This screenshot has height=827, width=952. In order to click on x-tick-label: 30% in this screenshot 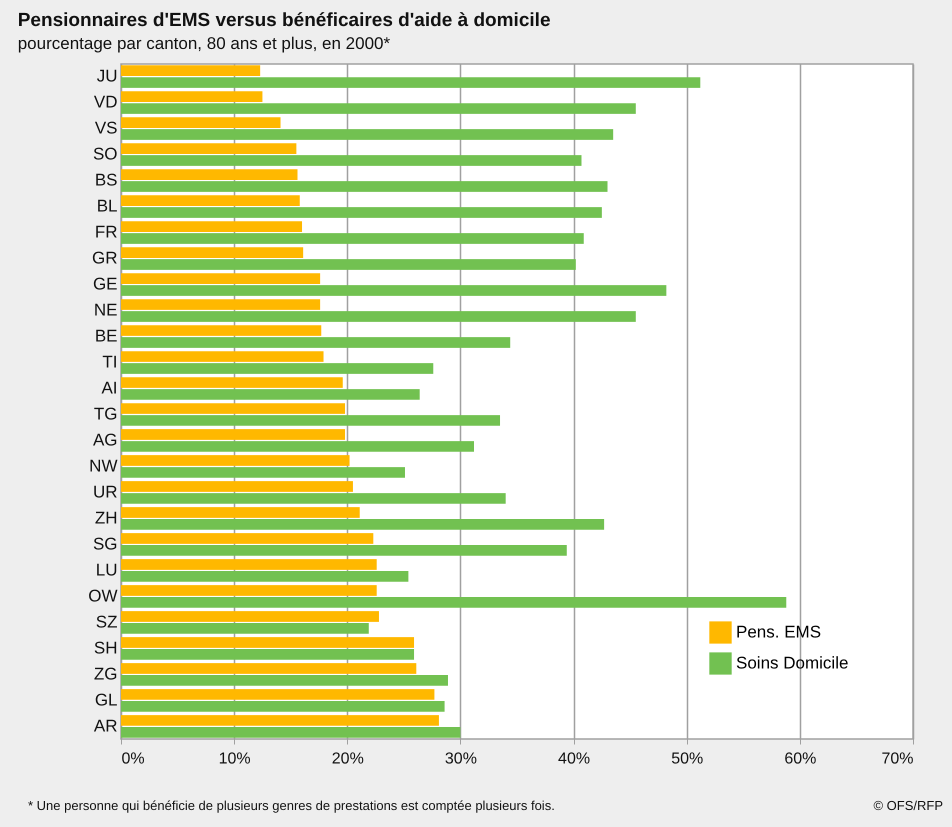, I will do `click(460, 759)`.